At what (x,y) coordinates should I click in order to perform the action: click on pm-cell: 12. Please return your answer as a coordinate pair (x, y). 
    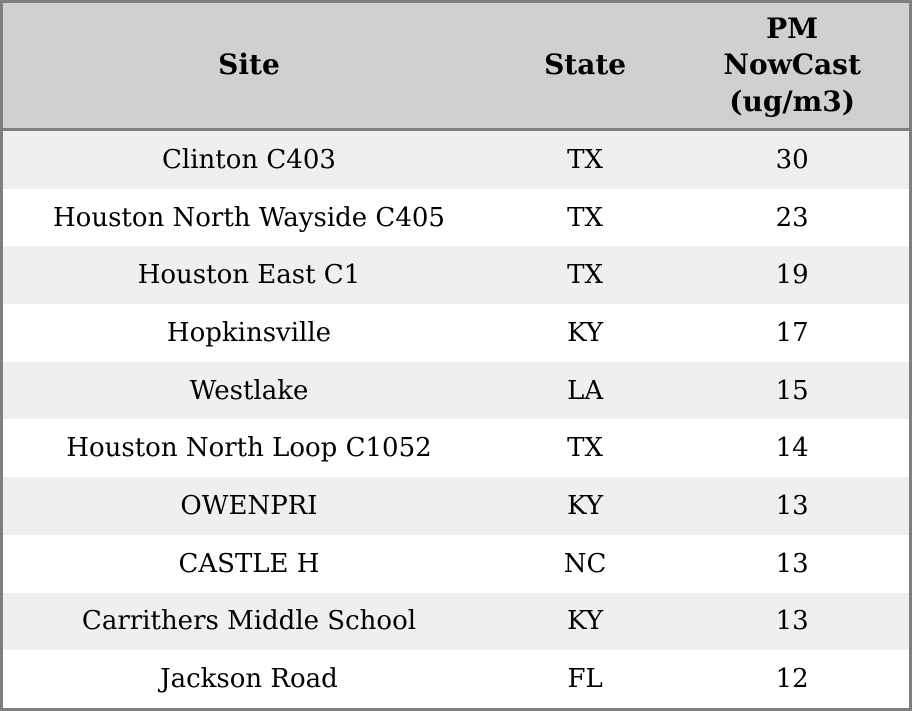
    Looking at the image, I should click on (792, 679).